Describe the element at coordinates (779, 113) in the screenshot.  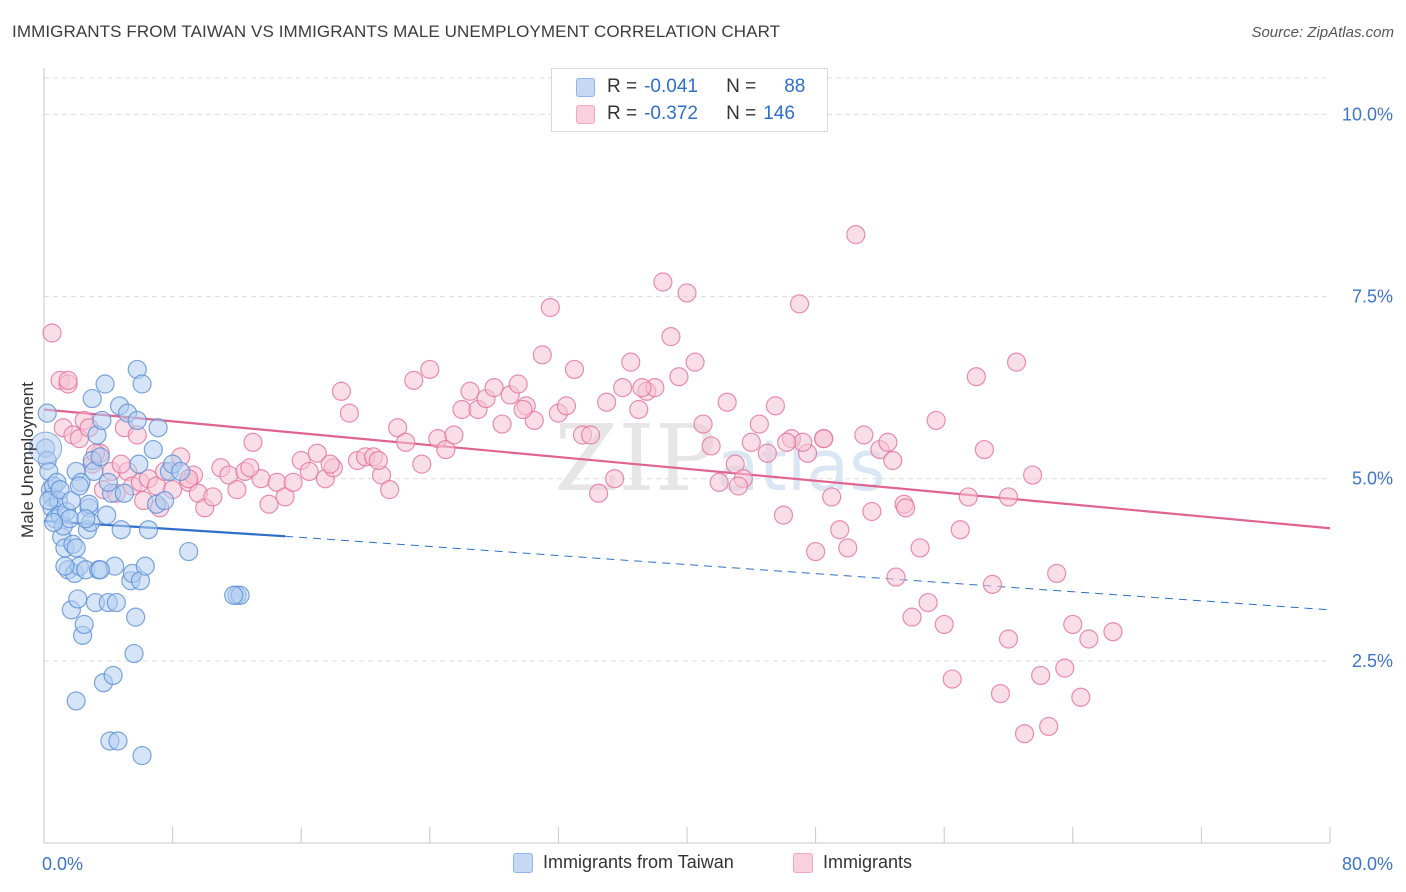
I see `n-value: 146` at that location.